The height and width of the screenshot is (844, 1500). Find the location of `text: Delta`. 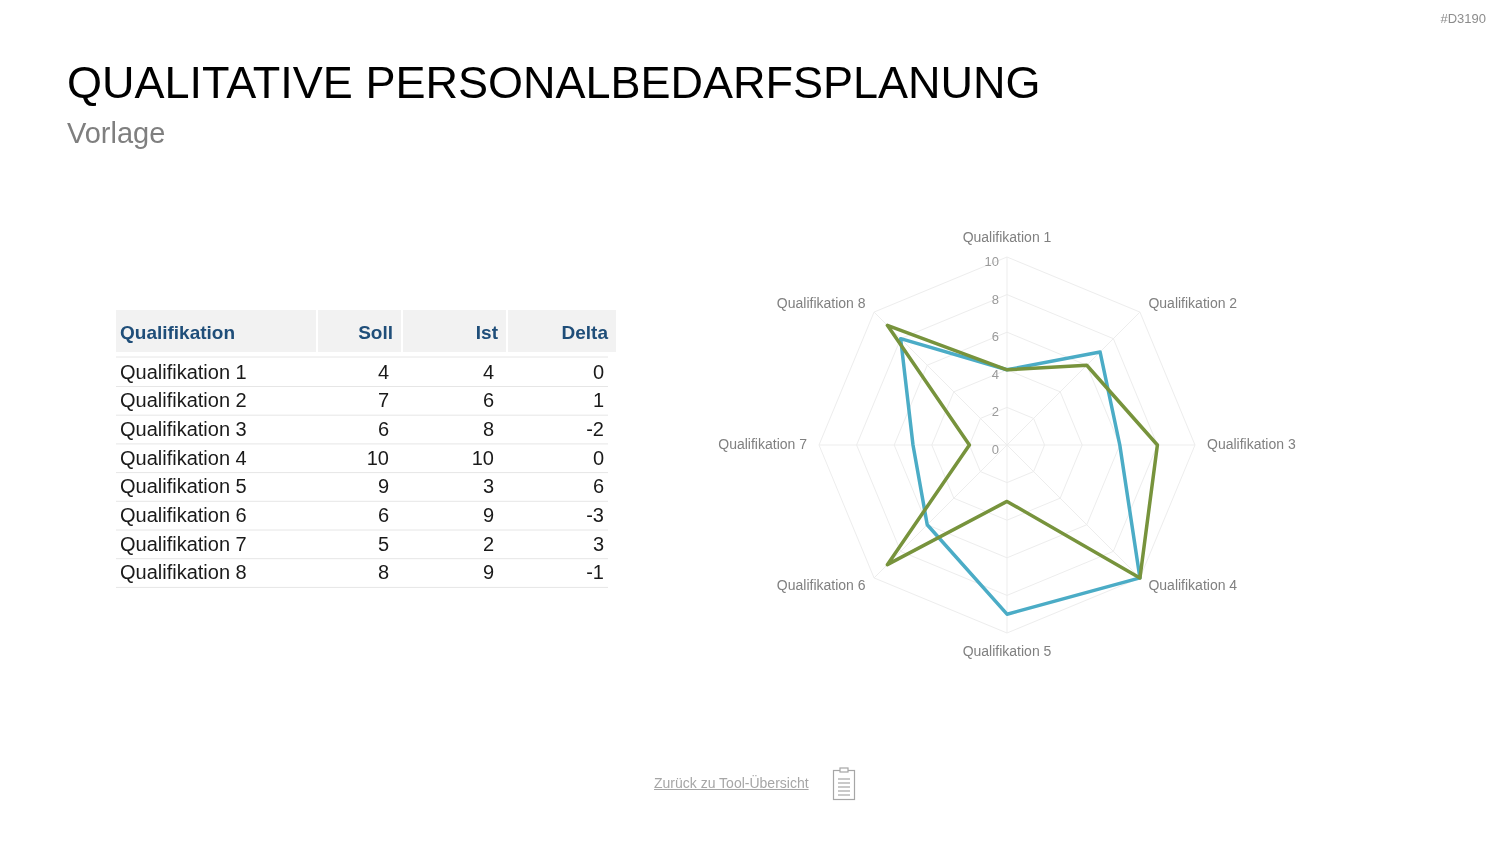

text: Delta is located at coordinates (585, 332).